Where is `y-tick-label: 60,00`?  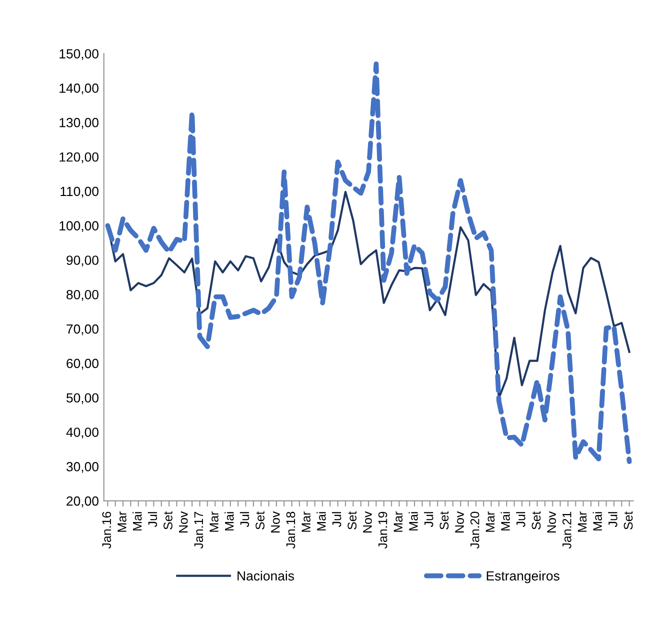
y-tick-label: 60,00 is located at coordinates (82, 364).